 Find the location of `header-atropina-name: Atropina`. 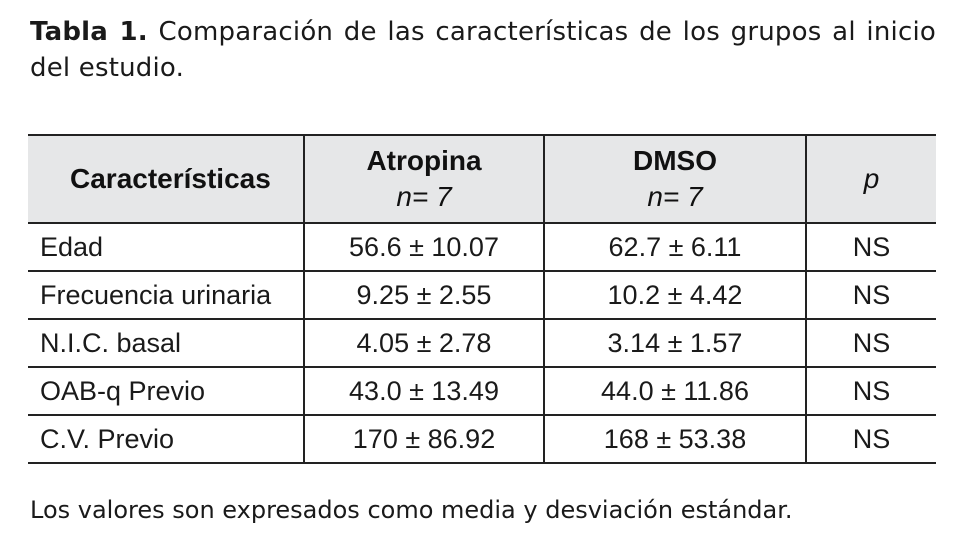

header-atropina-name: Atropina is located at coordinates (424, 160).